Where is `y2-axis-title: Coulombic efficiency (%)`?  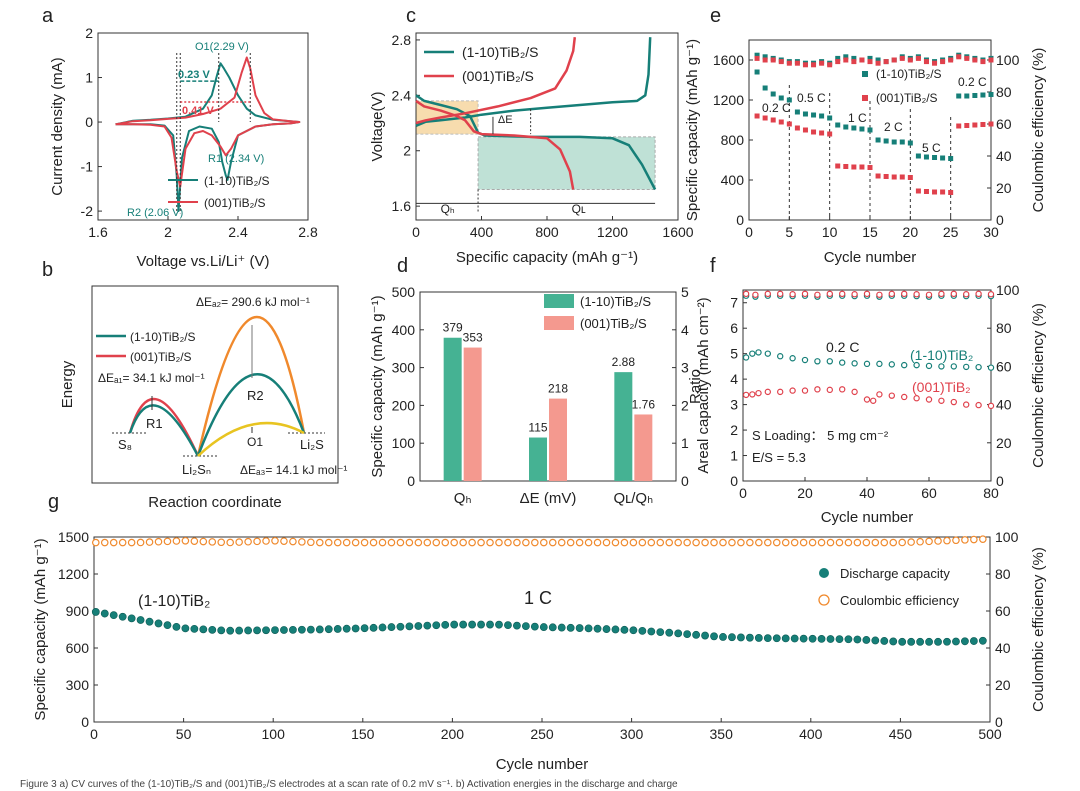 y2-axis-title: Coulombic efficiency (%) is located at coordinates (1038, 130).